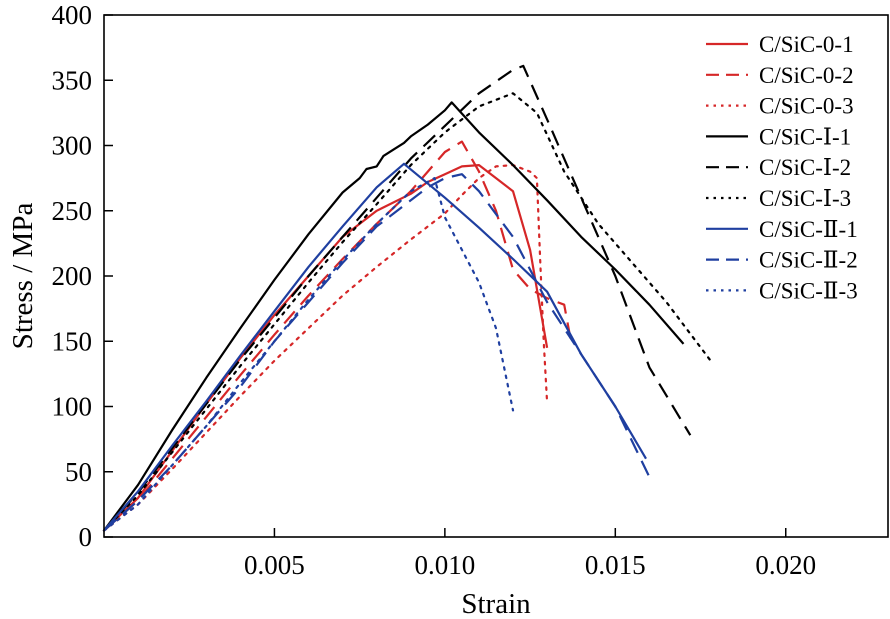  Describe the element at coordinates (444, 565) in the screenshot. I see `x-tick-label: 0.010` at that location.